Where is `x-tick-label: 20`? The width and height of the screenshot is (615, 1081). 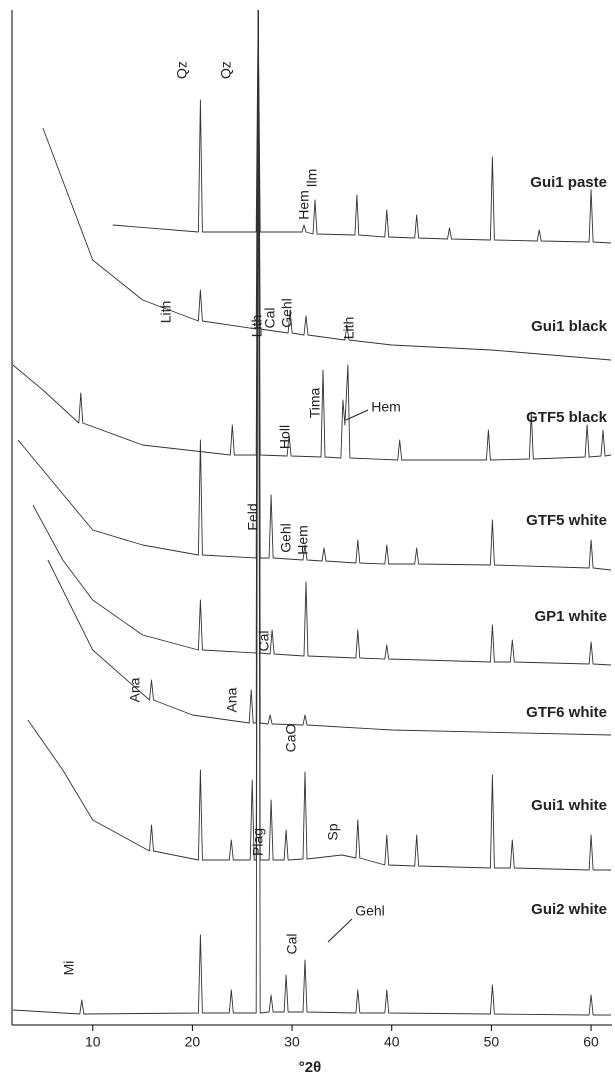
x-tick-label: 20 is located at coordinates (193, 1042).